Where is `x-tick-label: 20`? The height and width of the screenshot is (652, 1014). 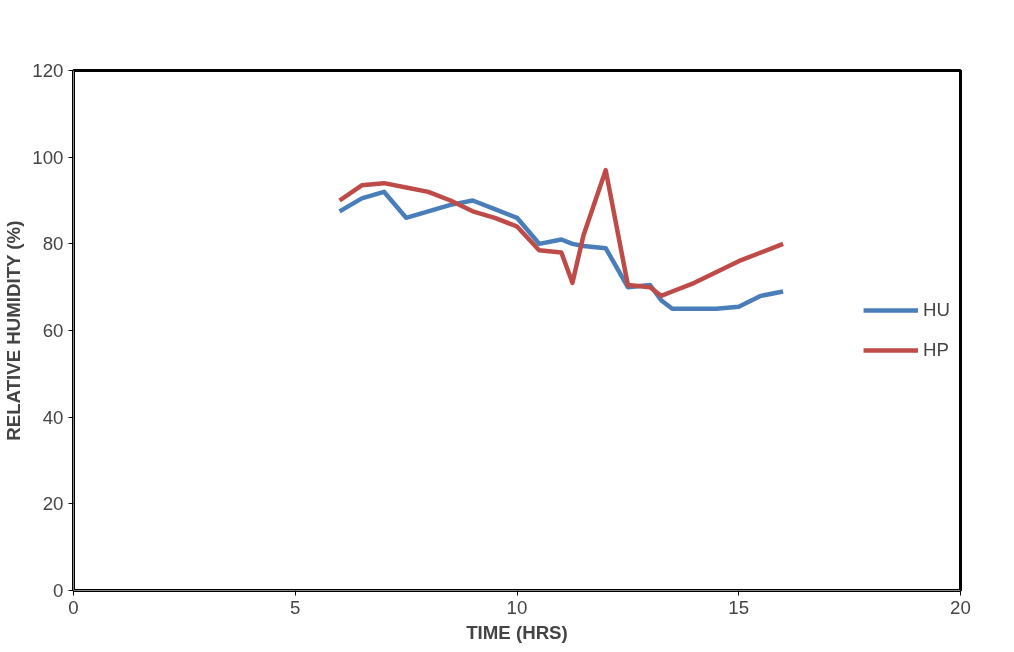 x-tick-label: 20 is located at coordinates (960, 607).